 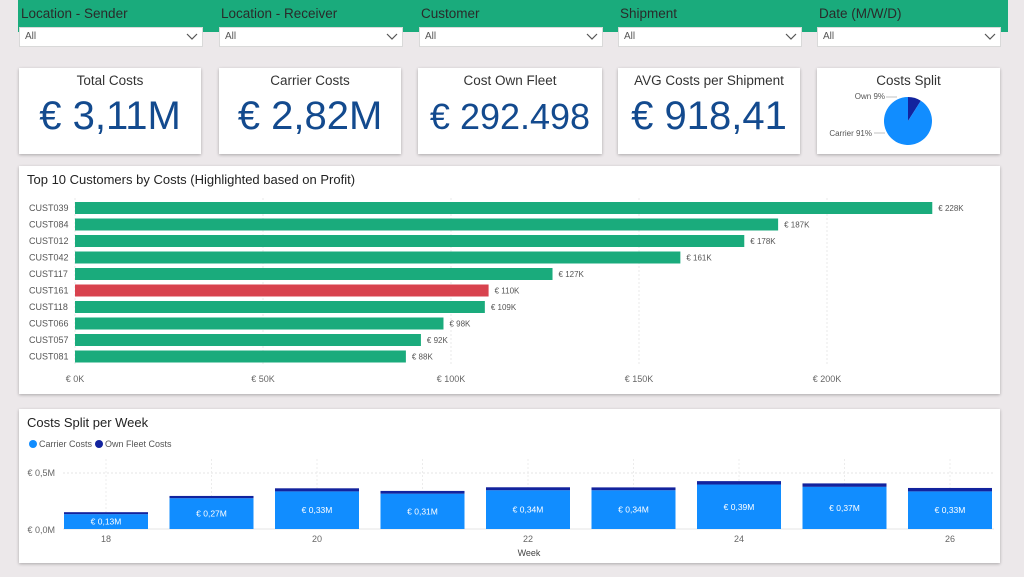 What do you see at coordinates (49, 225) in the screenshot?
I see `category-label: CUST084` at bounding box center [49, 225].